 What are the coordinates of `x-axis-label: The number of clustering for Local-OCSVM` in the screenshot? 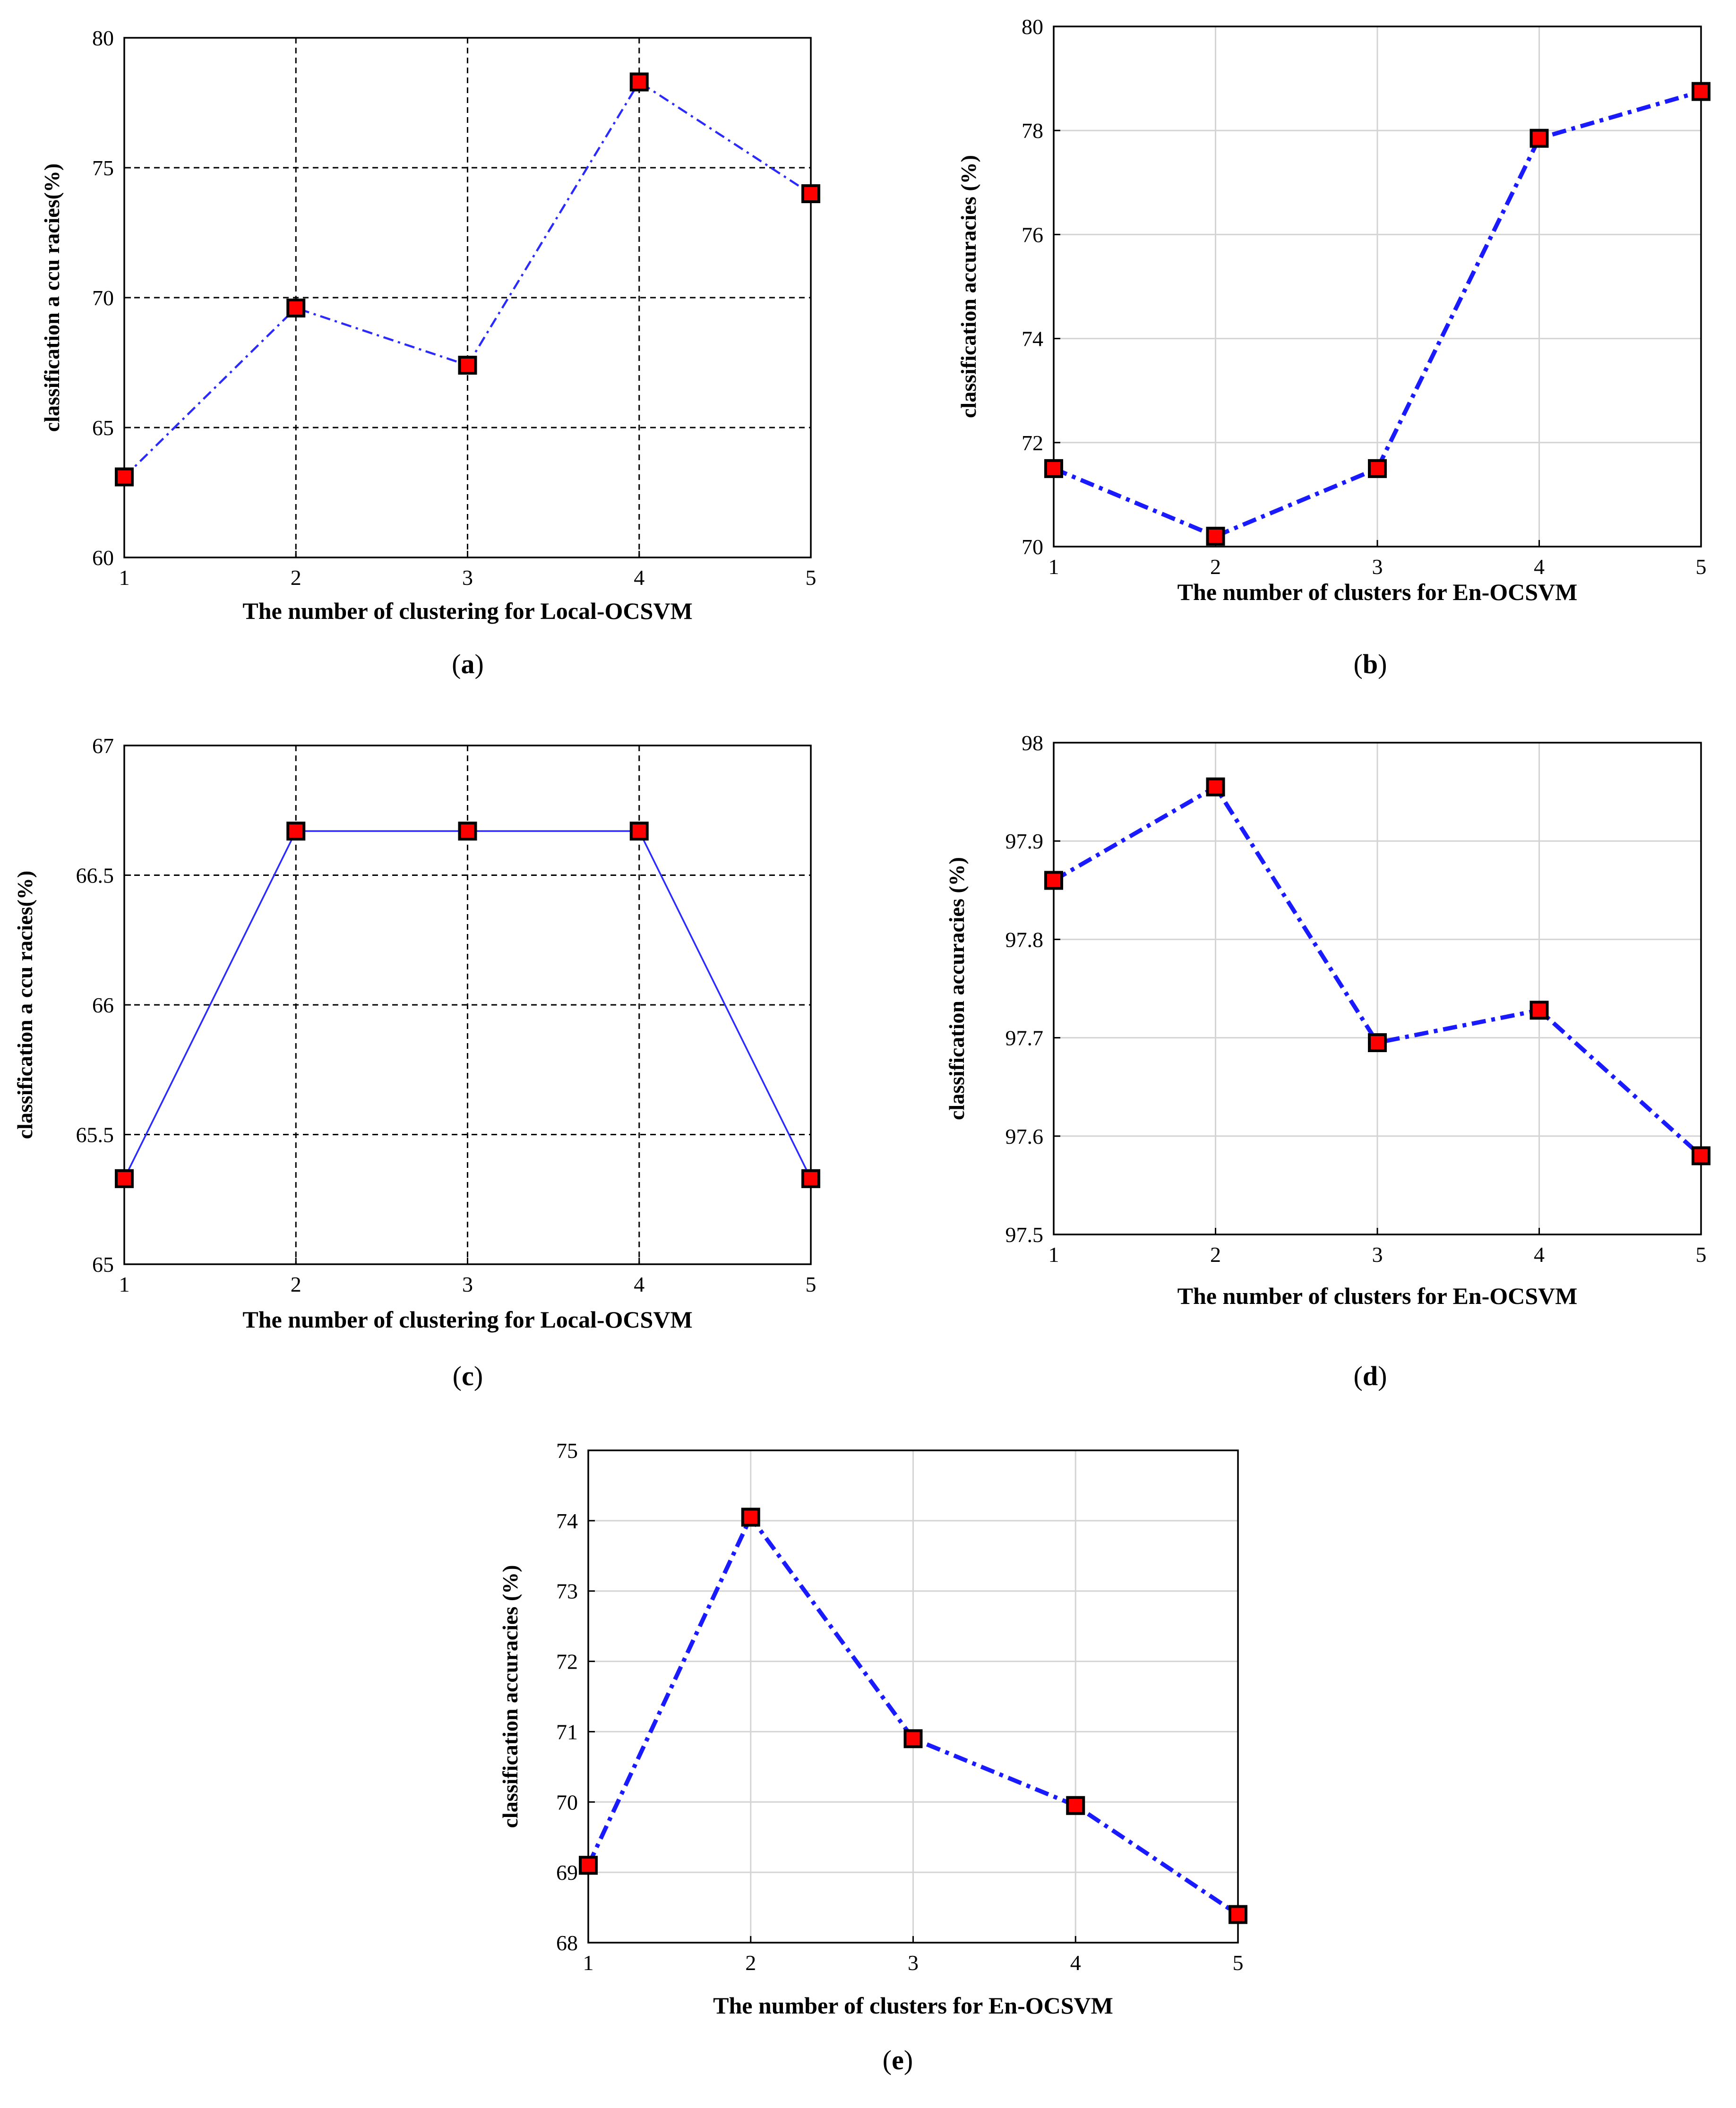 It's located at (467, 611).